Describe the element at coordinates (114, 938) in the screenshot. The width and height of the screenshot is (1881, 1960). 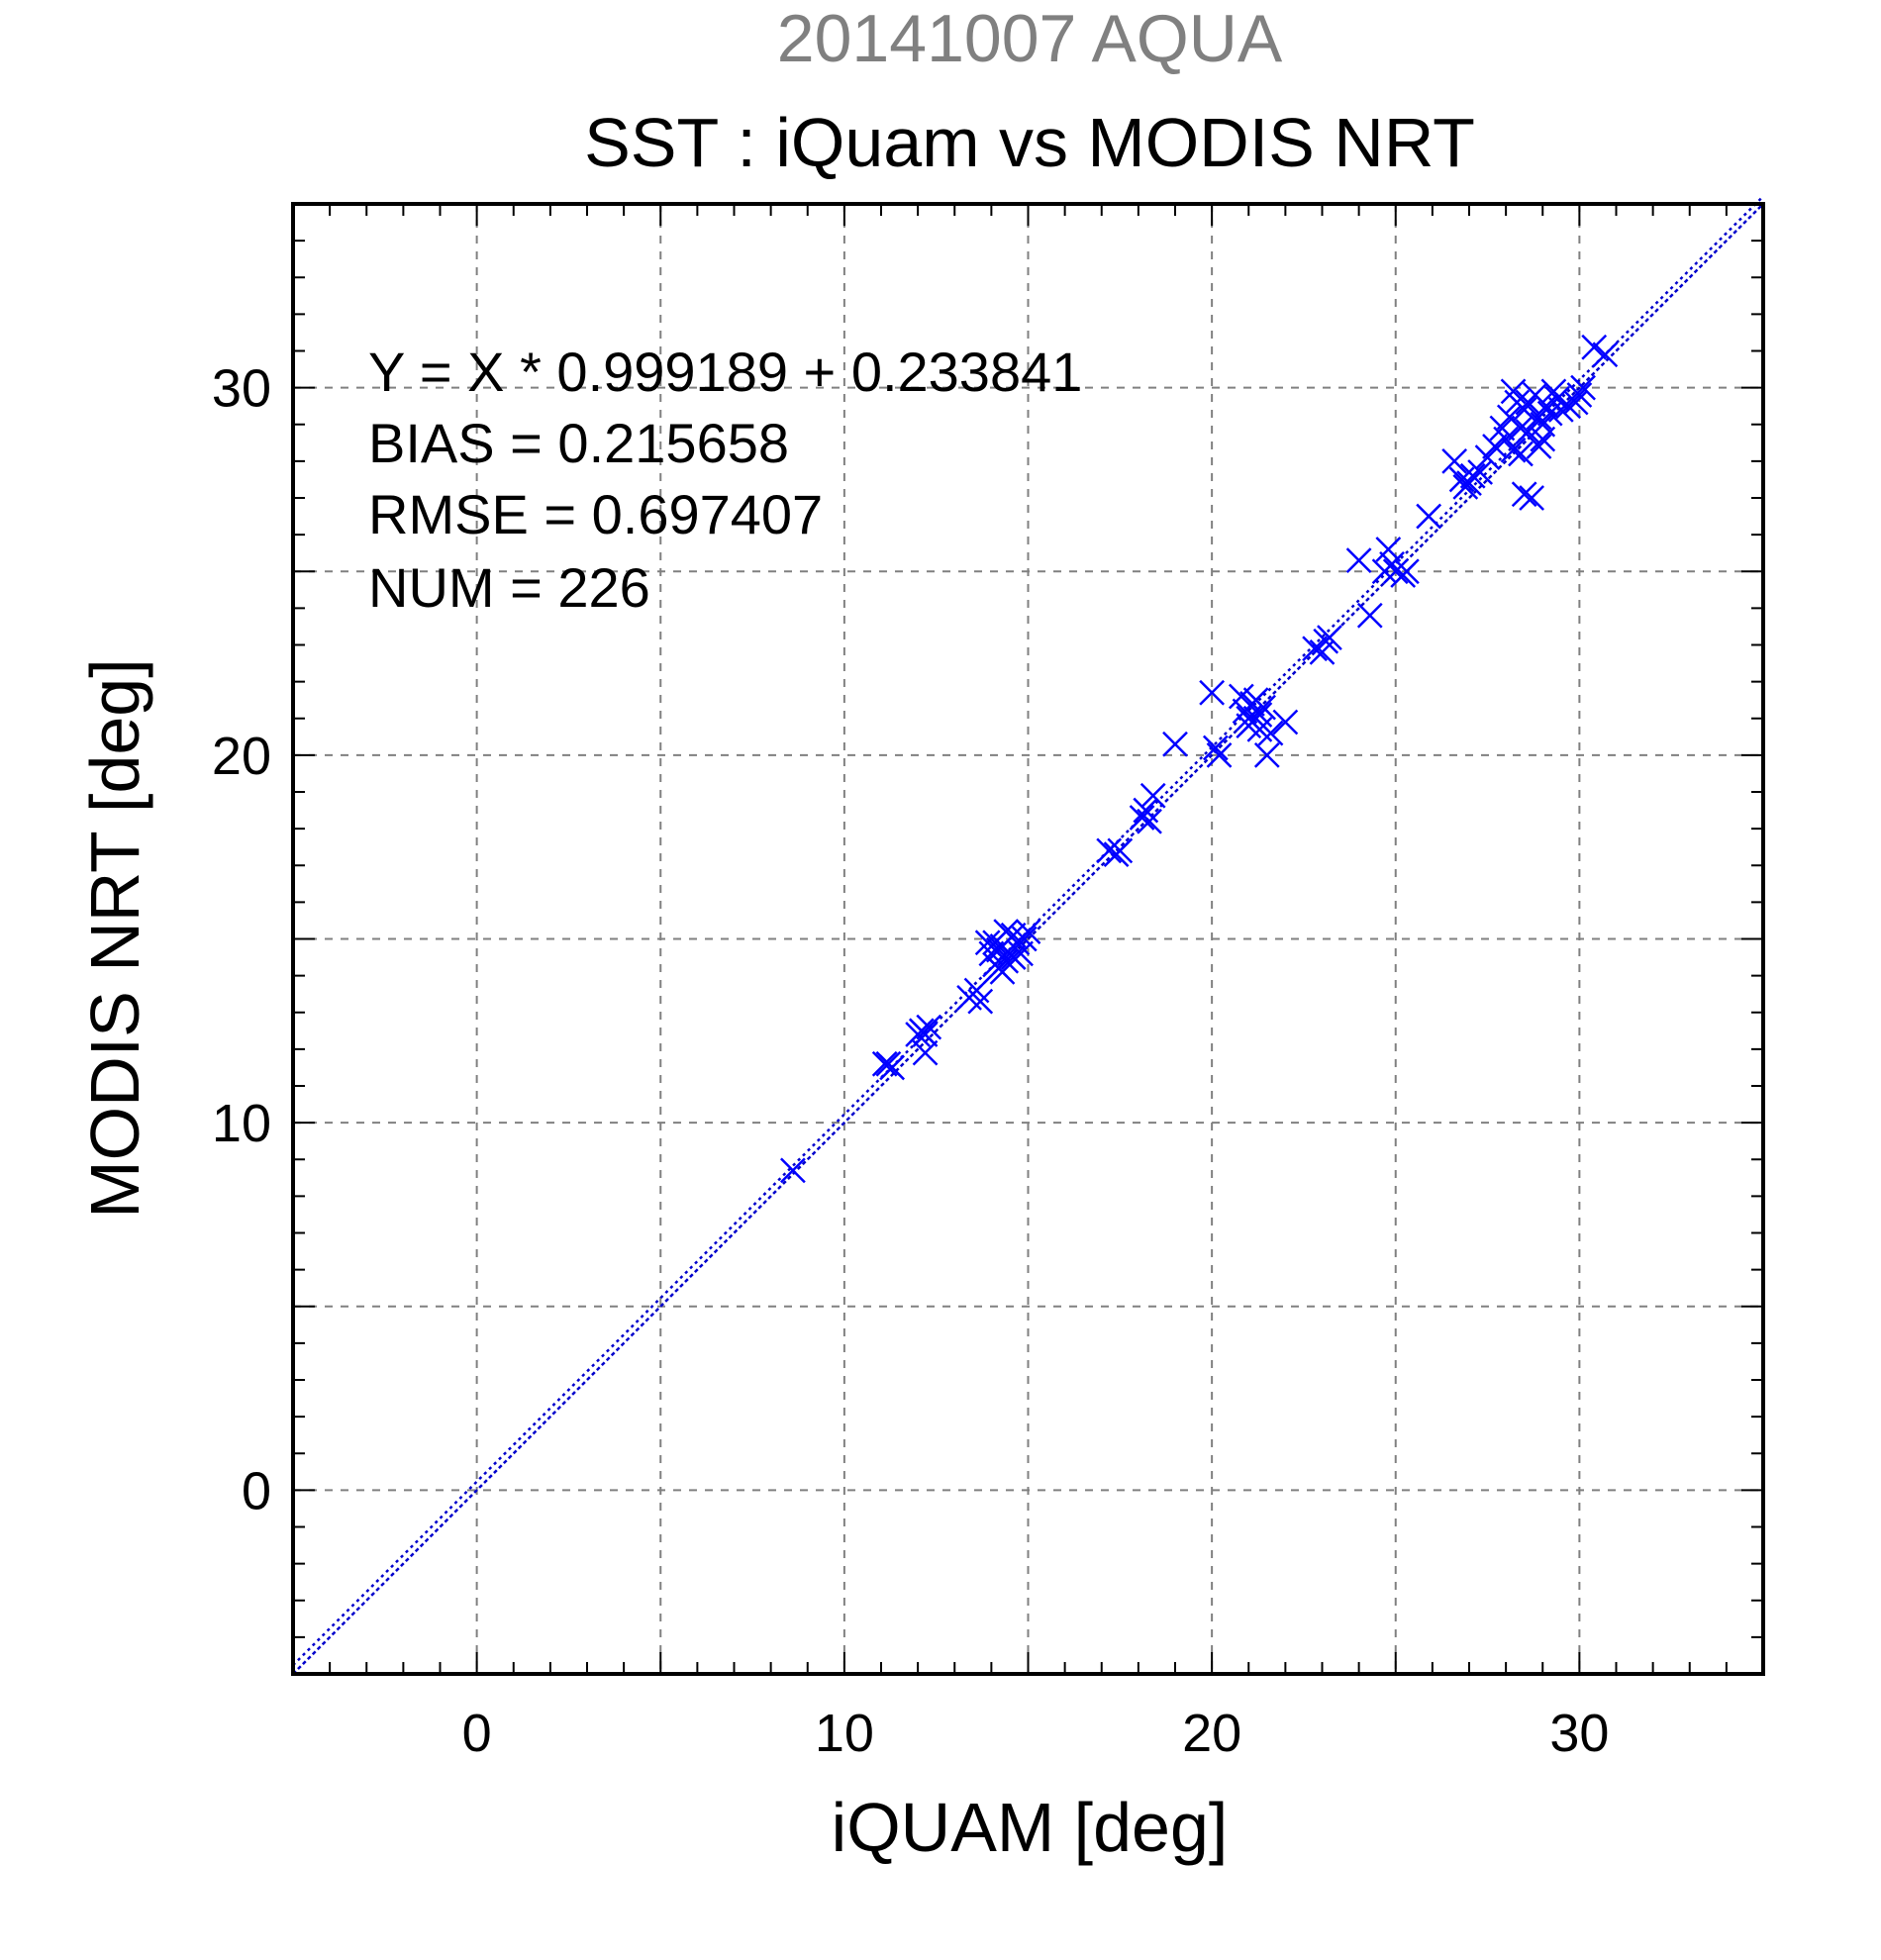
I see `y-axis-label: MODIS NRT [deg]` at that location.